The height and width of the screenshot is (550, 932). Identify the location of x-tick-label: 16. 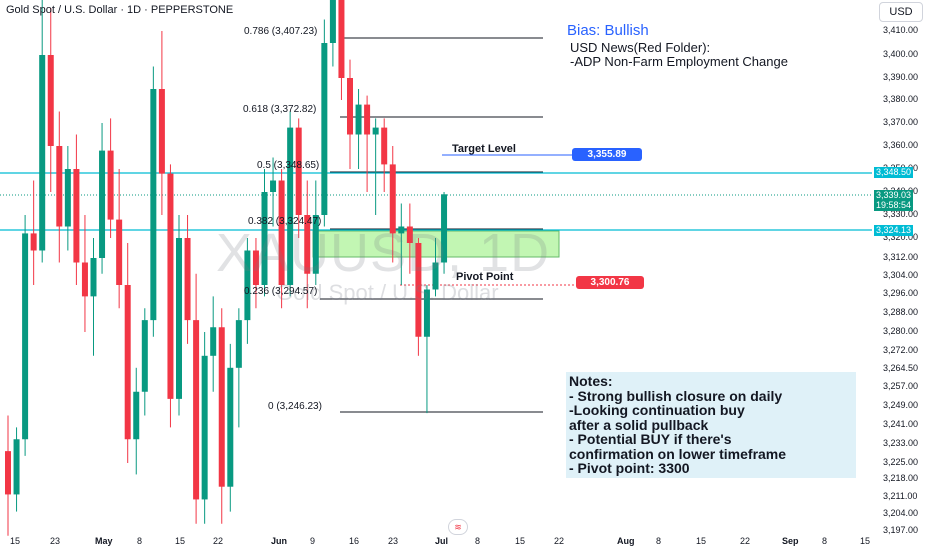
(354, 541).